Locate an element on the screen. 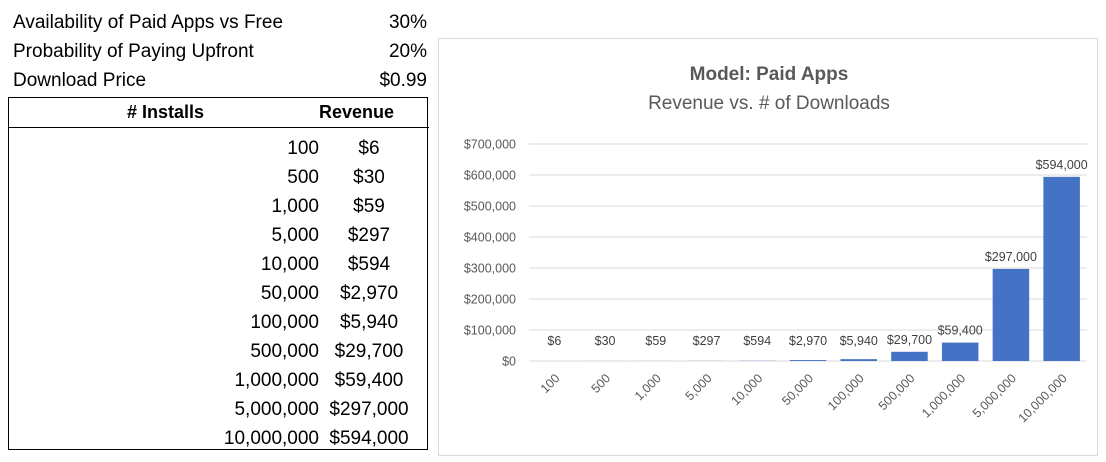 The height and width of the screenshot is (462, 1106). data-label: $2,970 is located at coordinates (808, 341).